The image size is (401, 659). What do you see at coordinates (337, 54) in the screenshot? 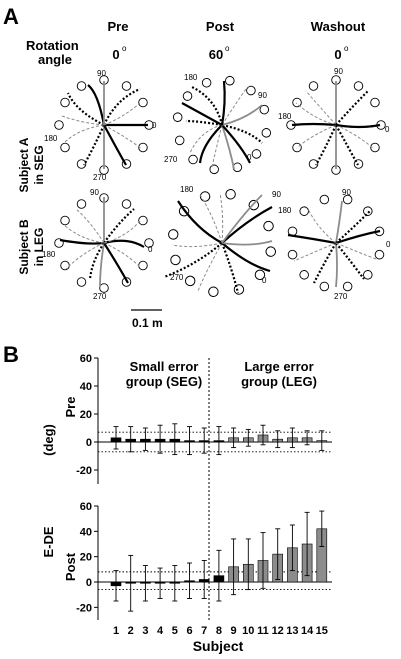
I see `rotation-angle-washout: 0` at bounding box center [337, 54].